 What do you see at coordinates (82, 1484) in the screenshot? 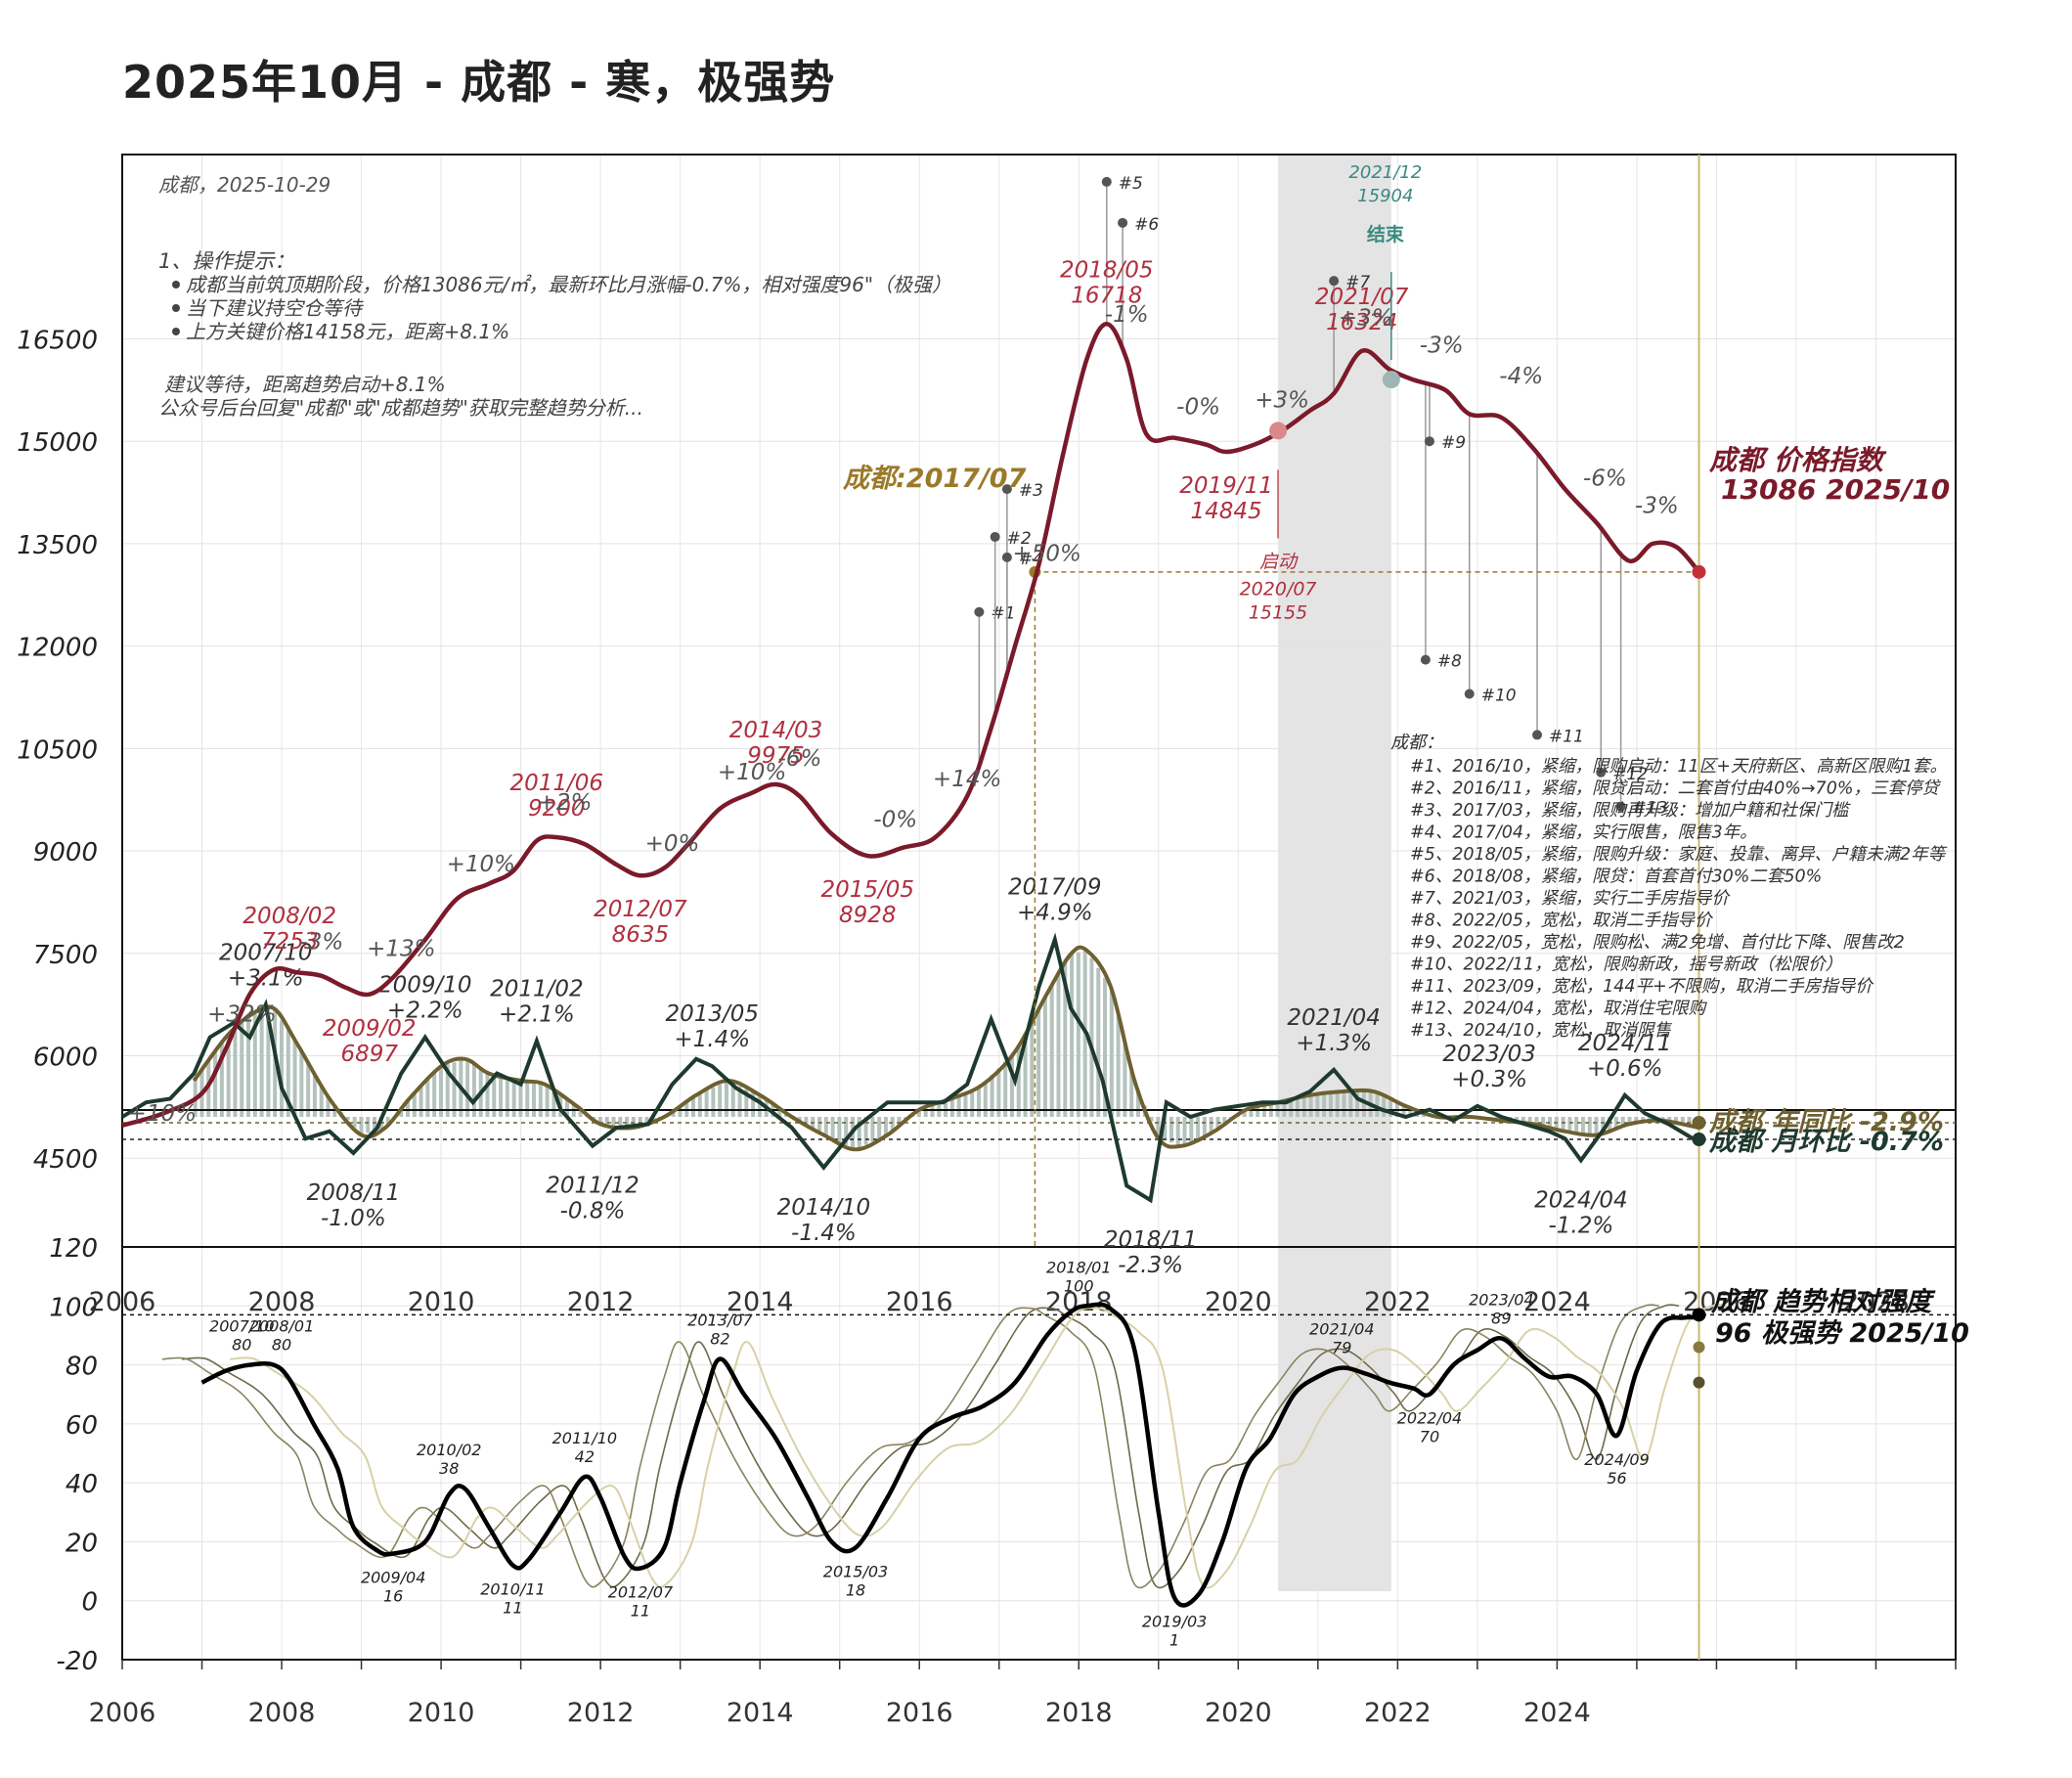
I see `strength-tick-label: 40` at bounding box center [82, 1484].